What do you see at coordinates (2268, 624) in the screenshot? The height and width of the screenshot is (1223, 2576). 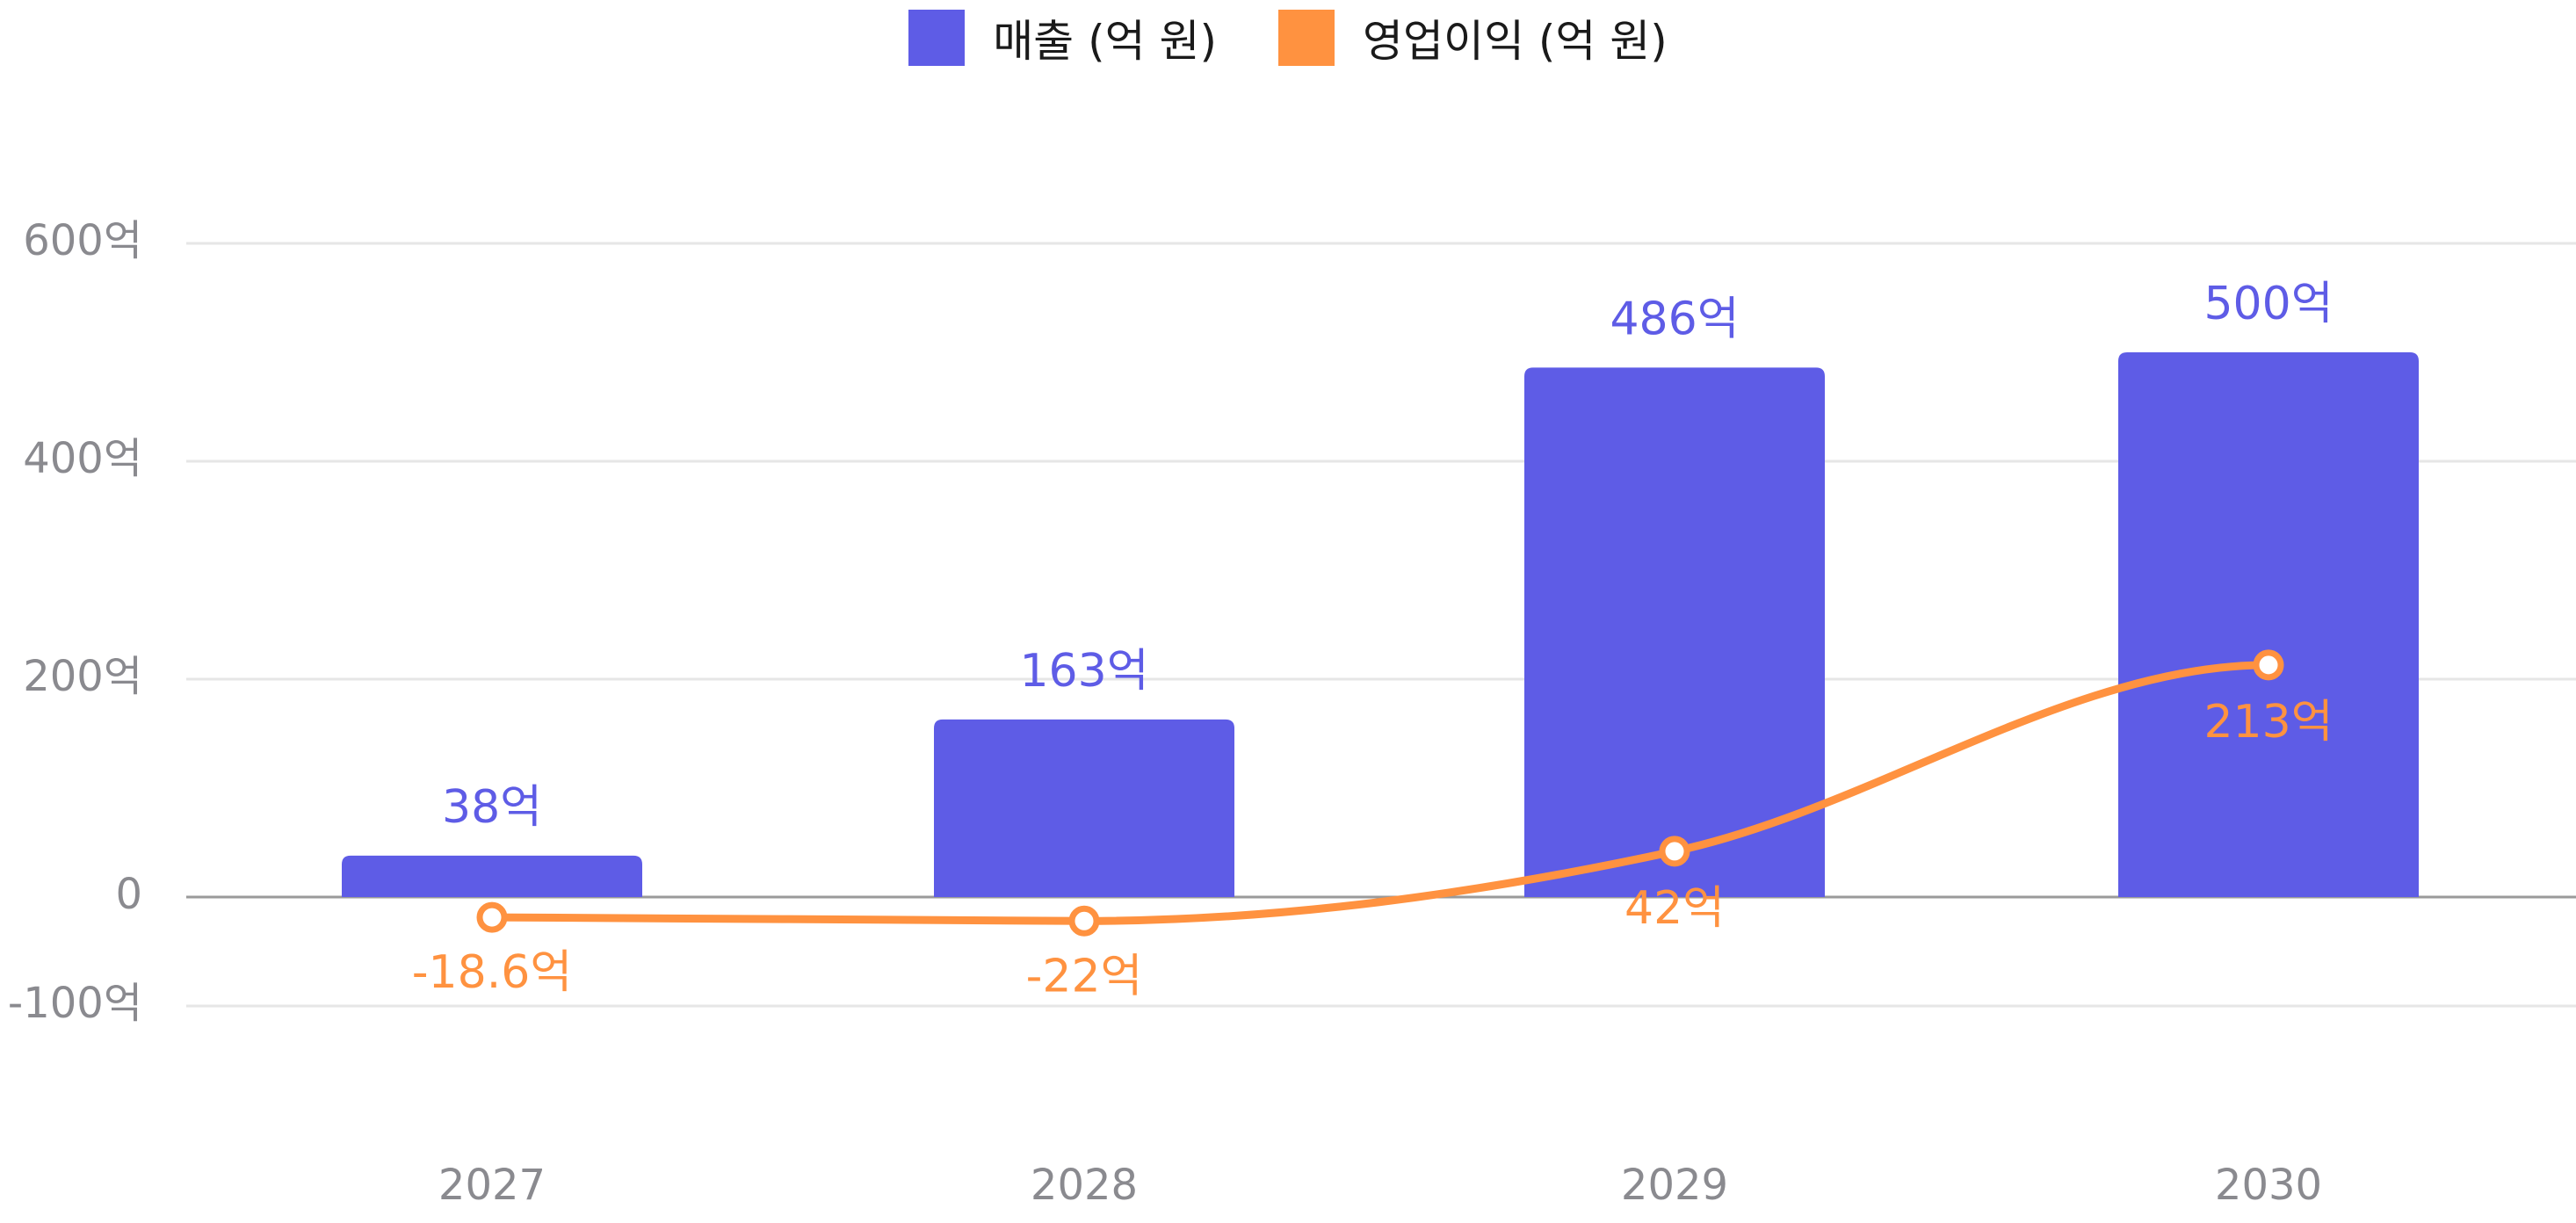 I see `bar-revenue-2030` at bounding box center [2268, 624].